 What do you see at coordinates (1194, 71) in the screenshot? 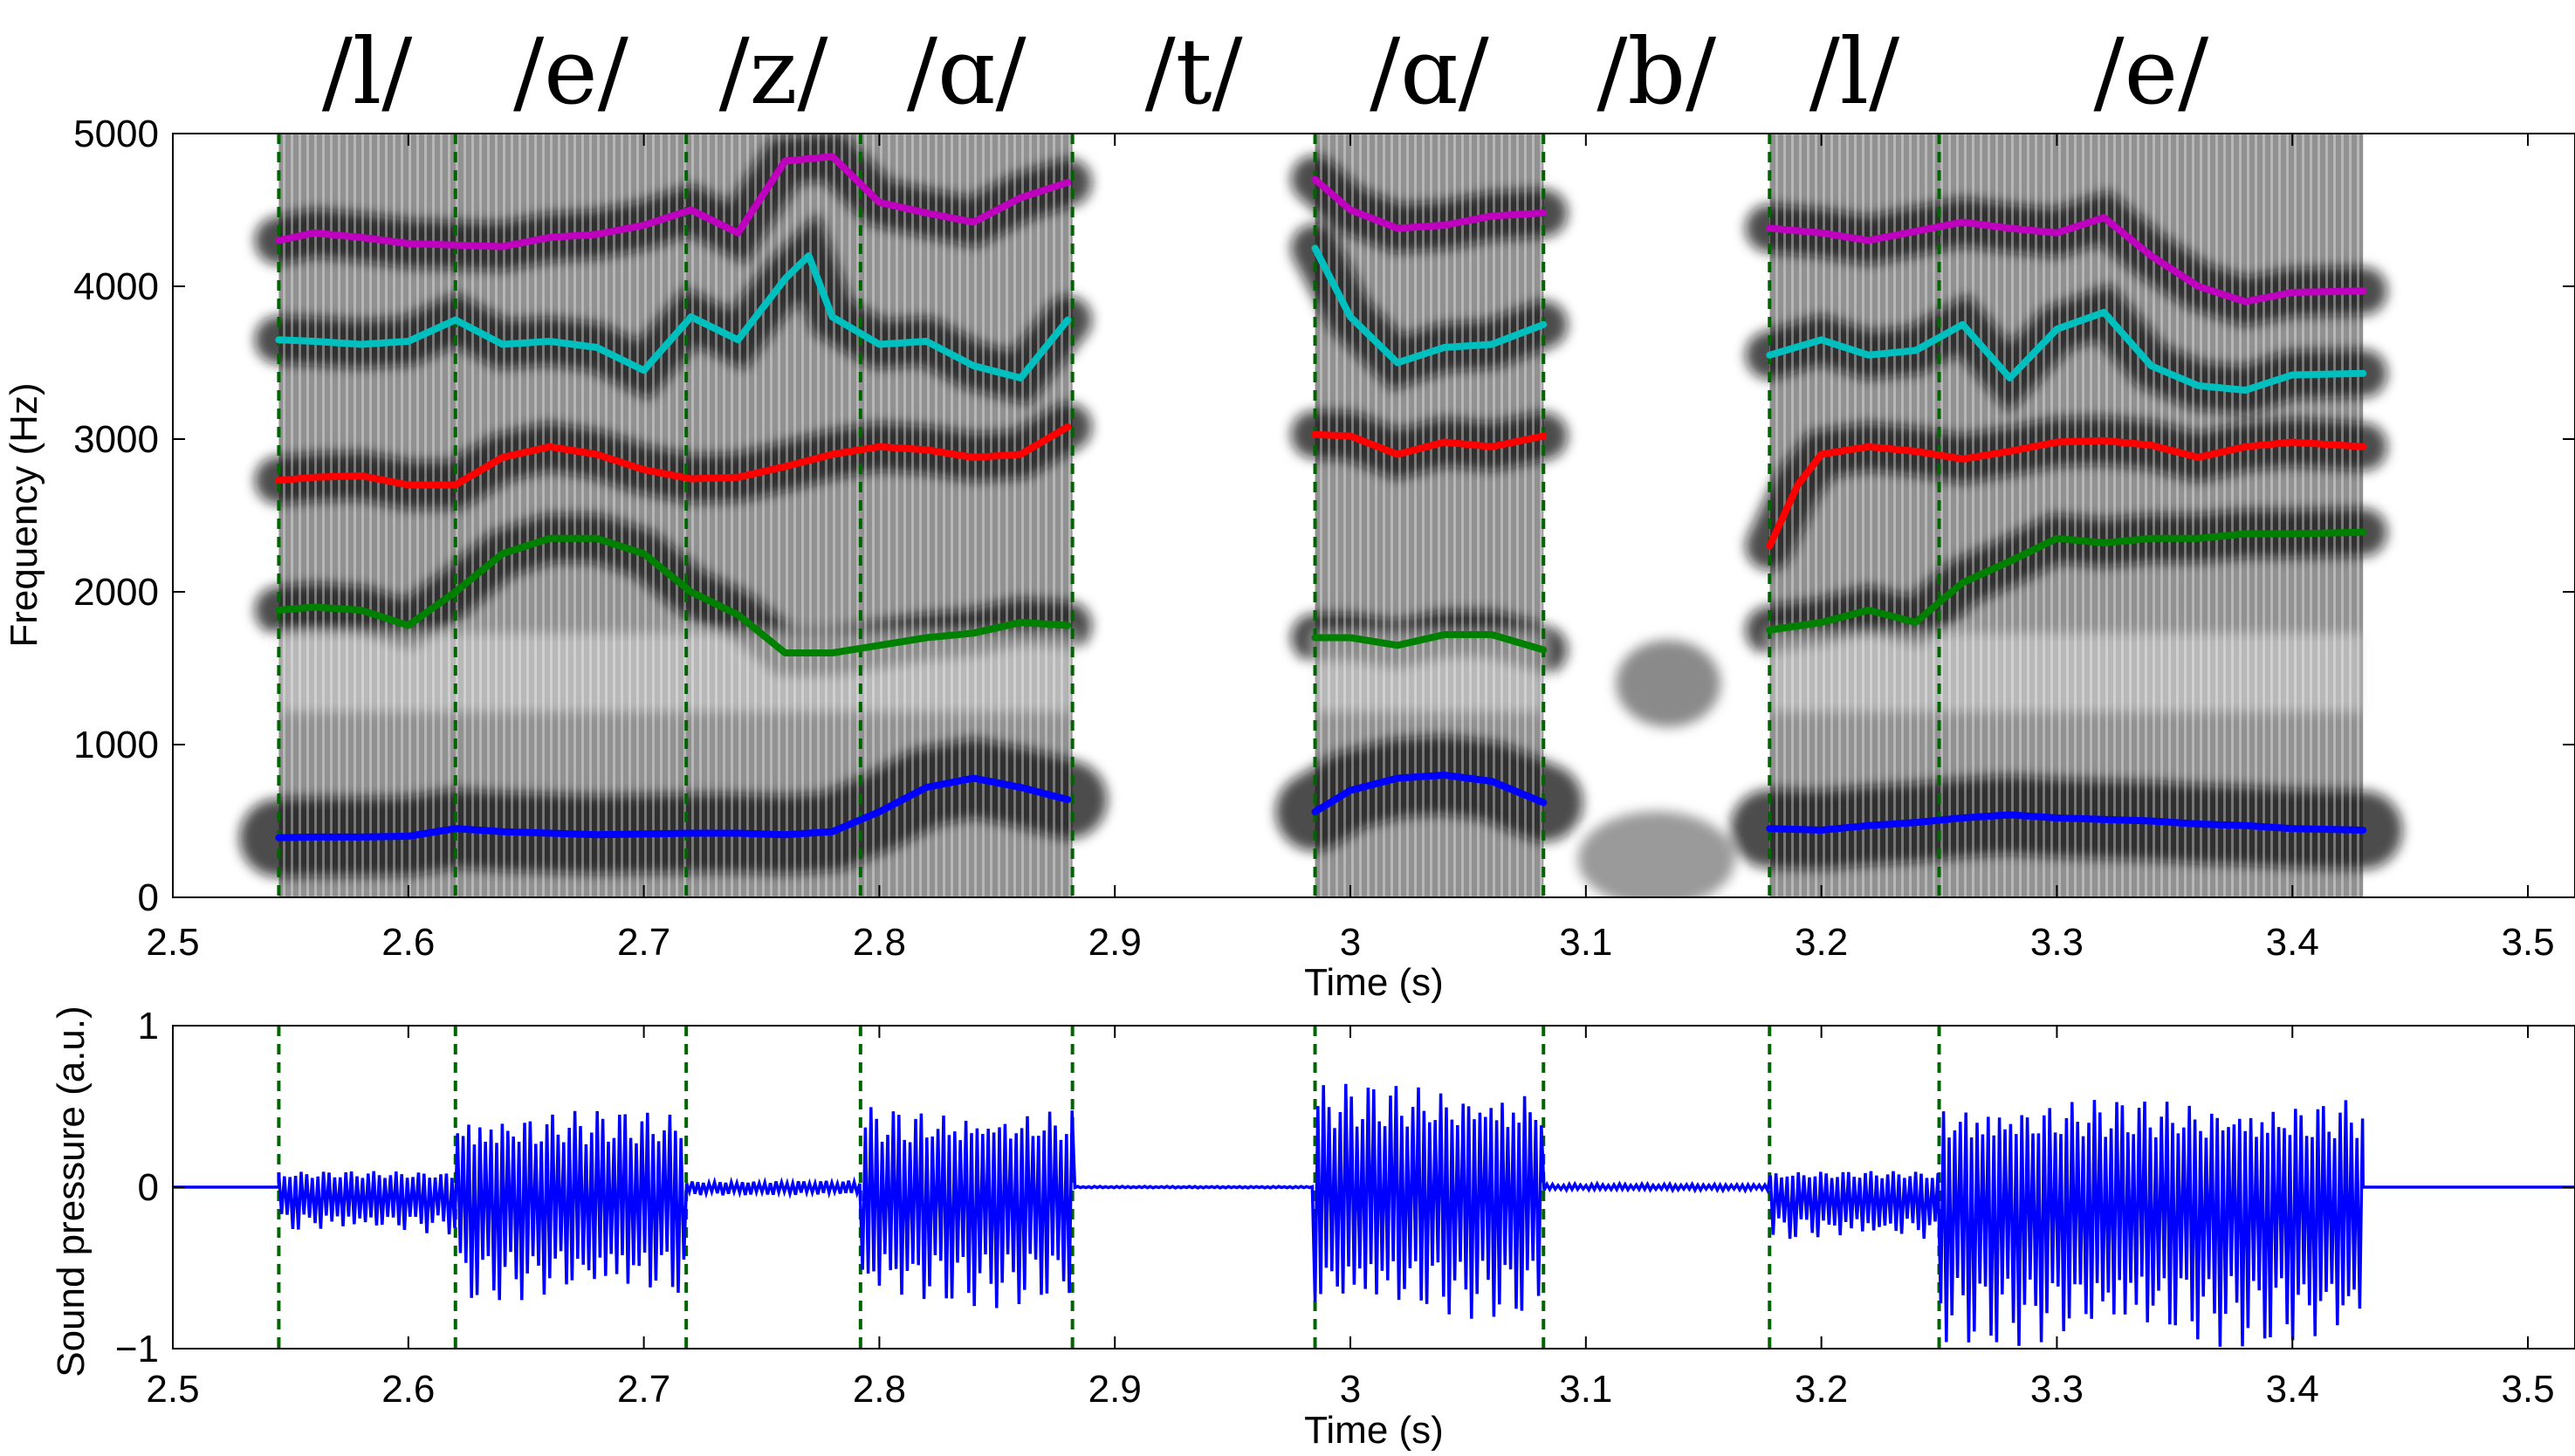
I see `phoneme-label: /t/` at bounding box center [1194, 71].